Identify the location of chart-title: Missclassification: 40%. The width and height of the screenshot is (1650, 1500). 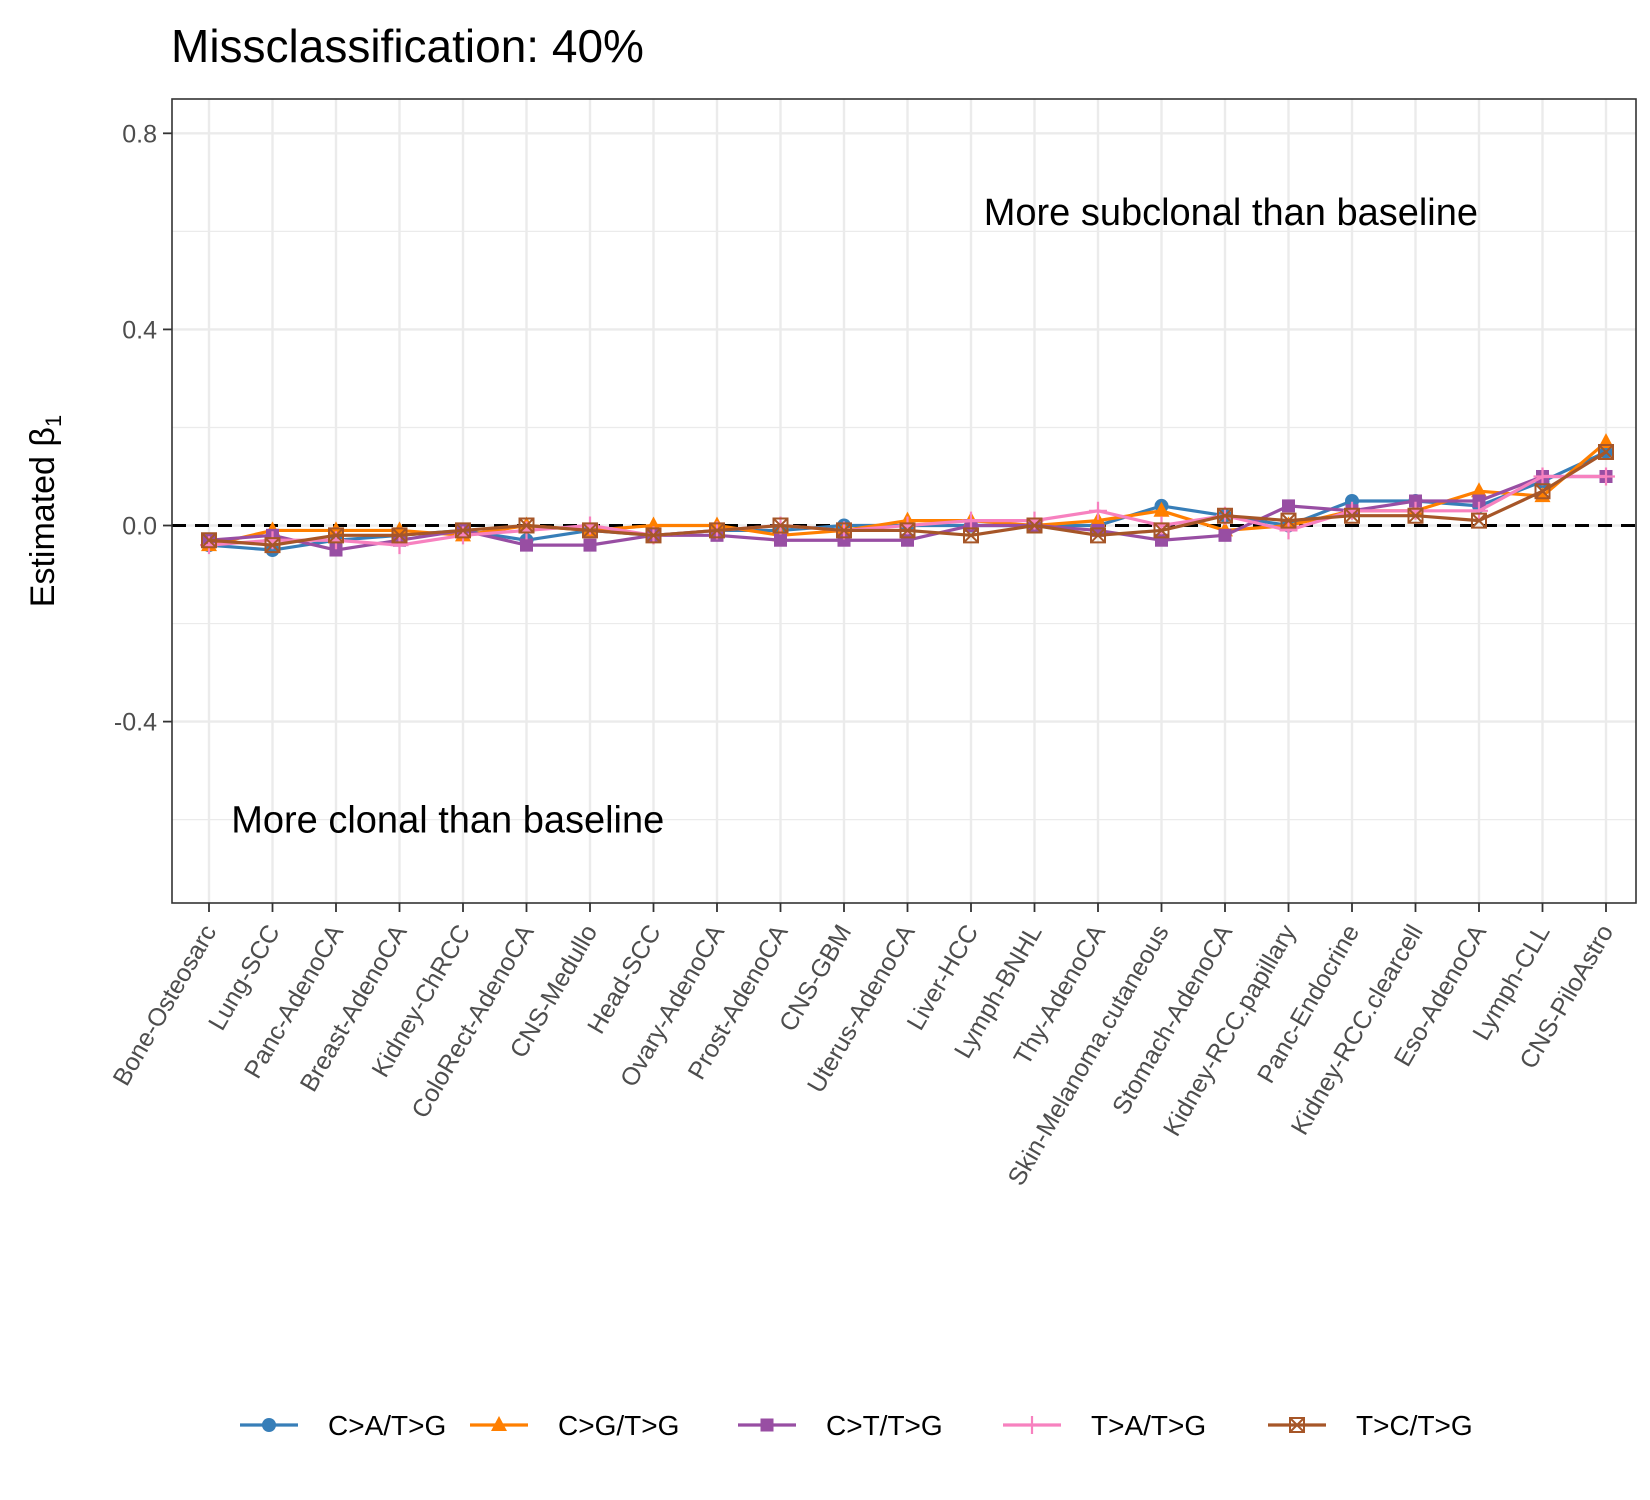
(407, 46).